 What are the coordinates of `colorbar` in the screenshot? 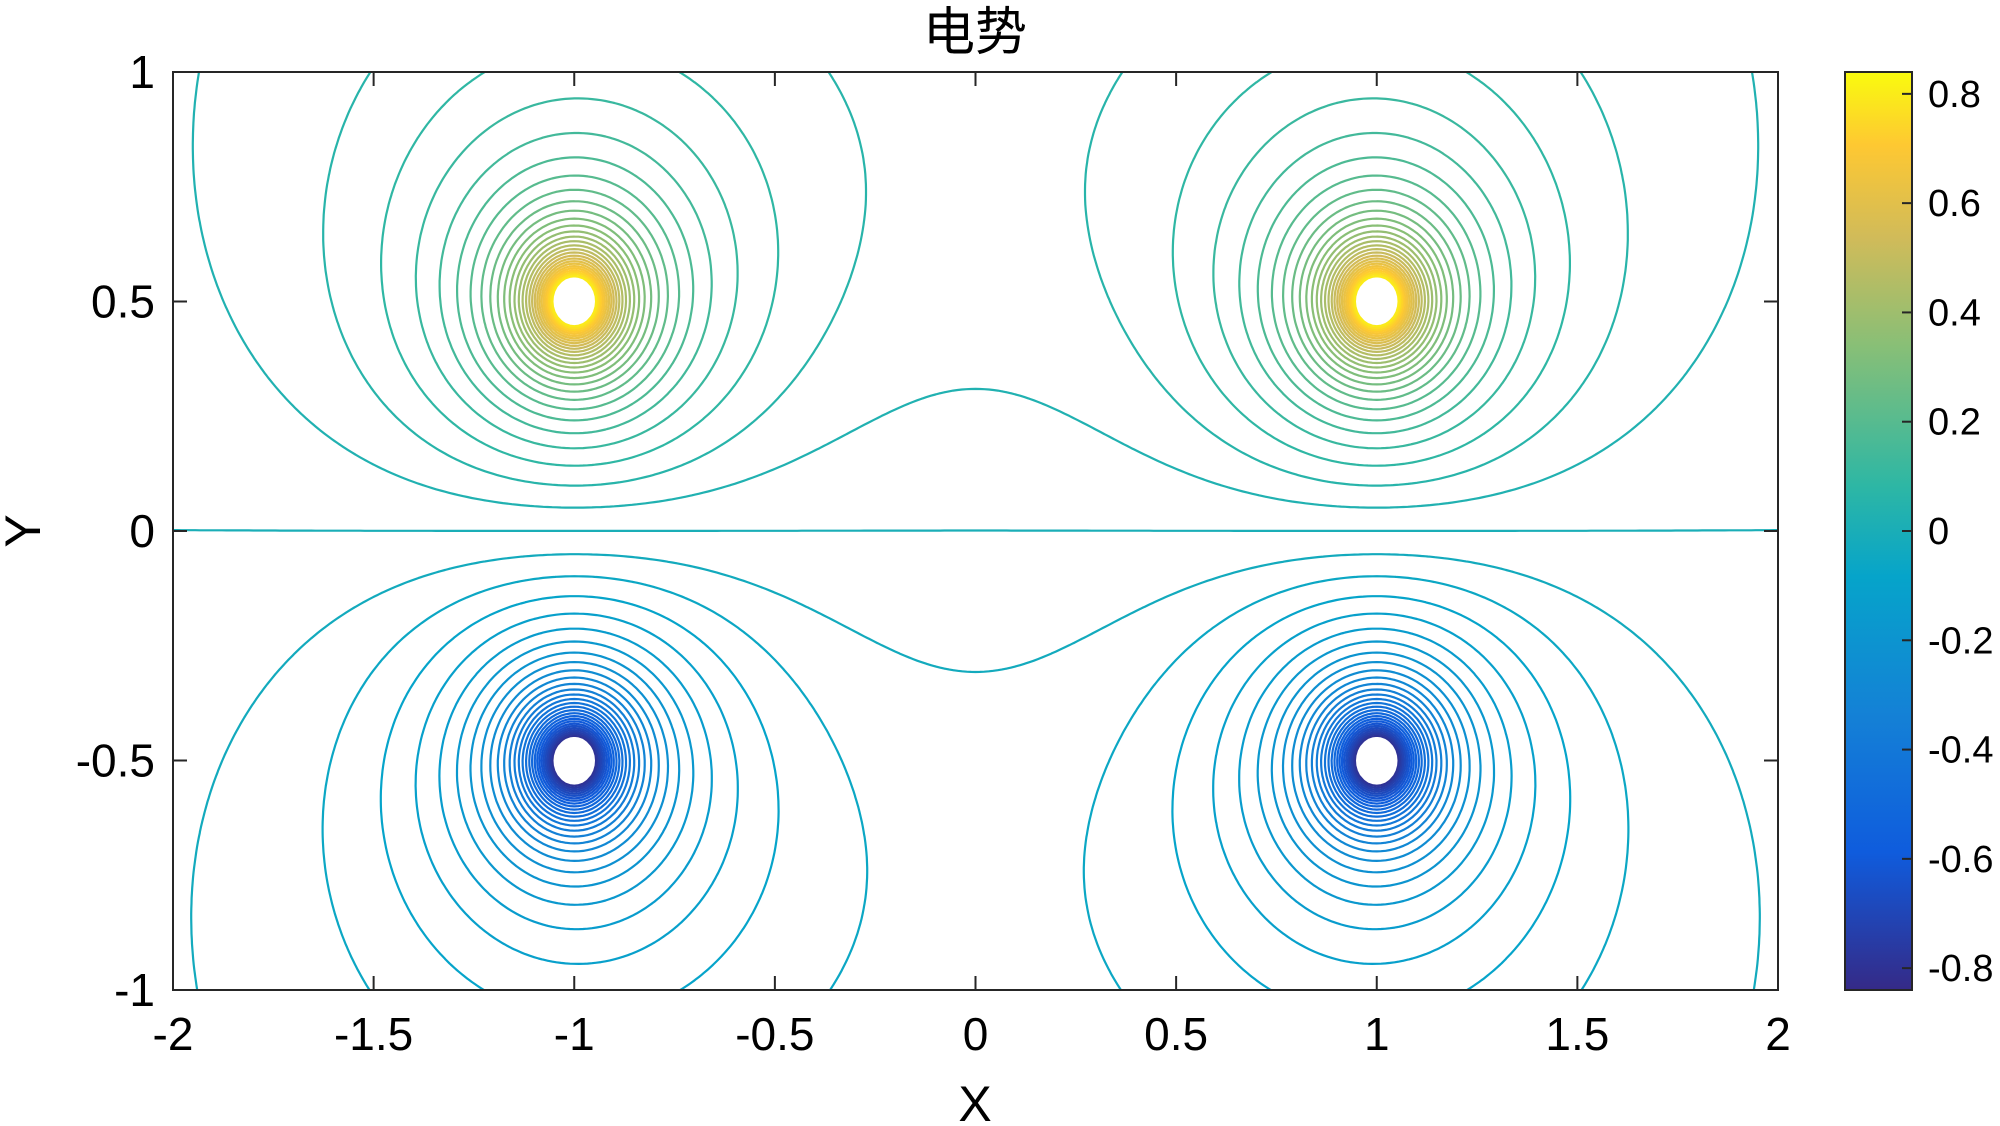 It's located at (1878, 531).